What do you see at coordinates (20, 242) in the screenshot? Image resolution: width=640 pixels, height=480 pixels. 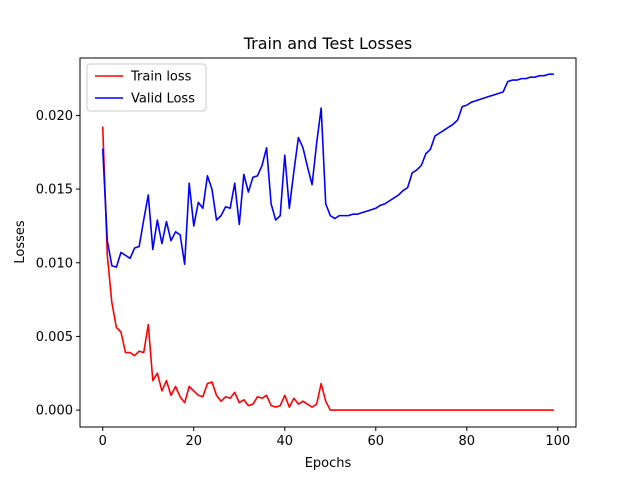 I see `y-axis-label: Losses` at bounding box center [20, 242].